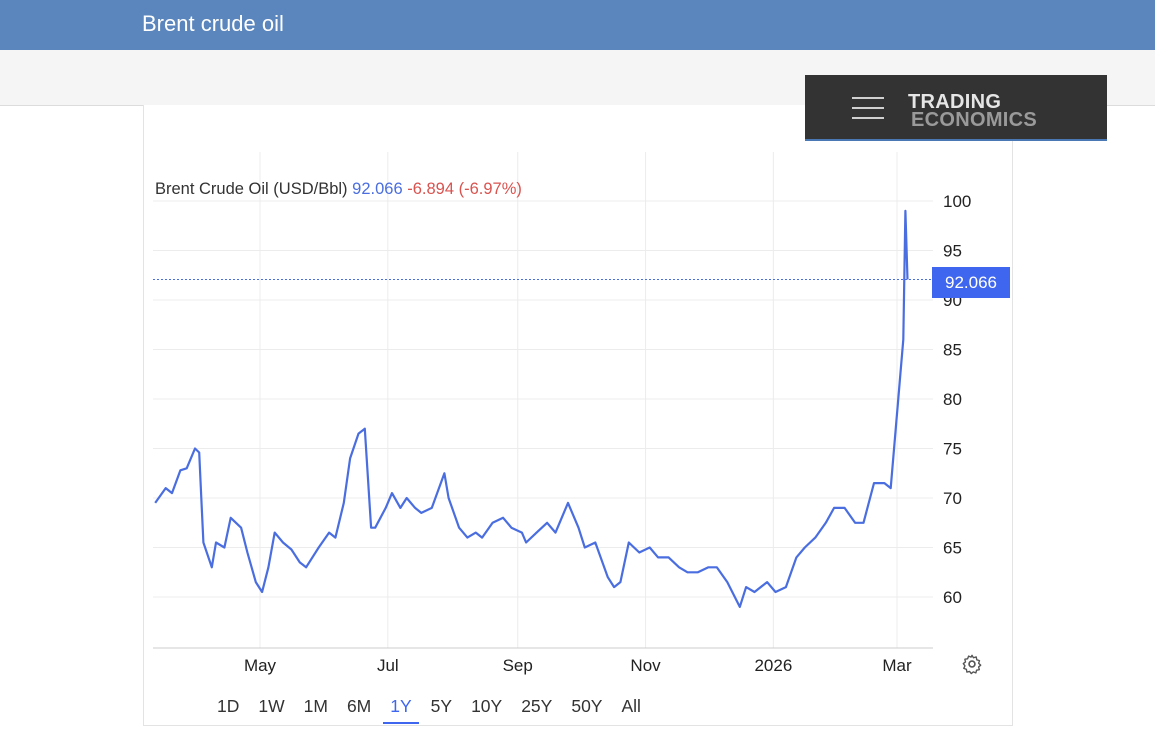  I want to click on y-tick-label: 75, so click(952, 449).